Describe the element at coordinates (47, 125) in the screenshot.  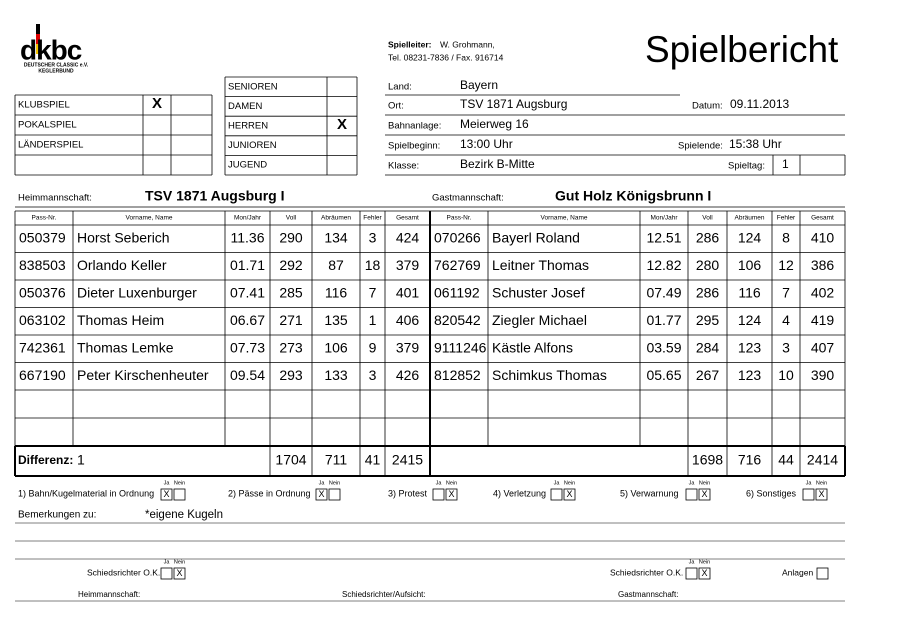
I see `game-type-label: POKALSPIEL` at that location.